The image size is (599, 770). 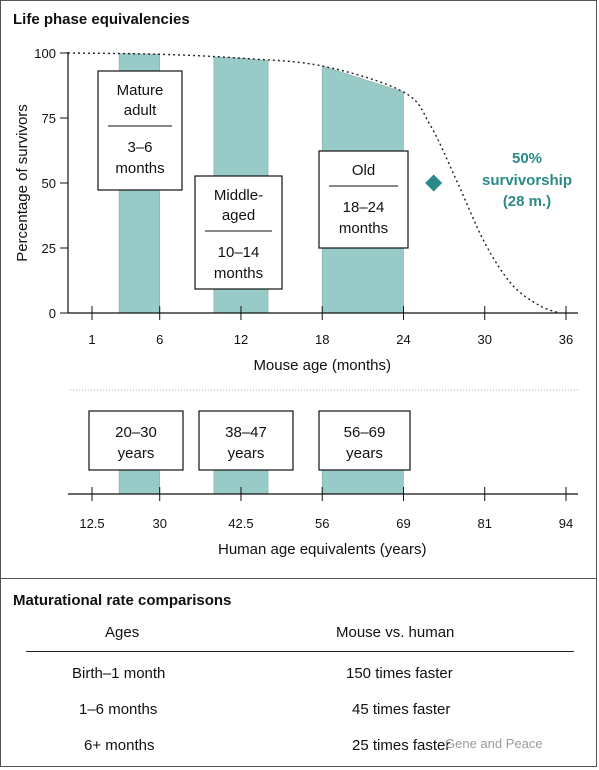 I want to click on y-tick-label: 25, so click(x=49, y=248).